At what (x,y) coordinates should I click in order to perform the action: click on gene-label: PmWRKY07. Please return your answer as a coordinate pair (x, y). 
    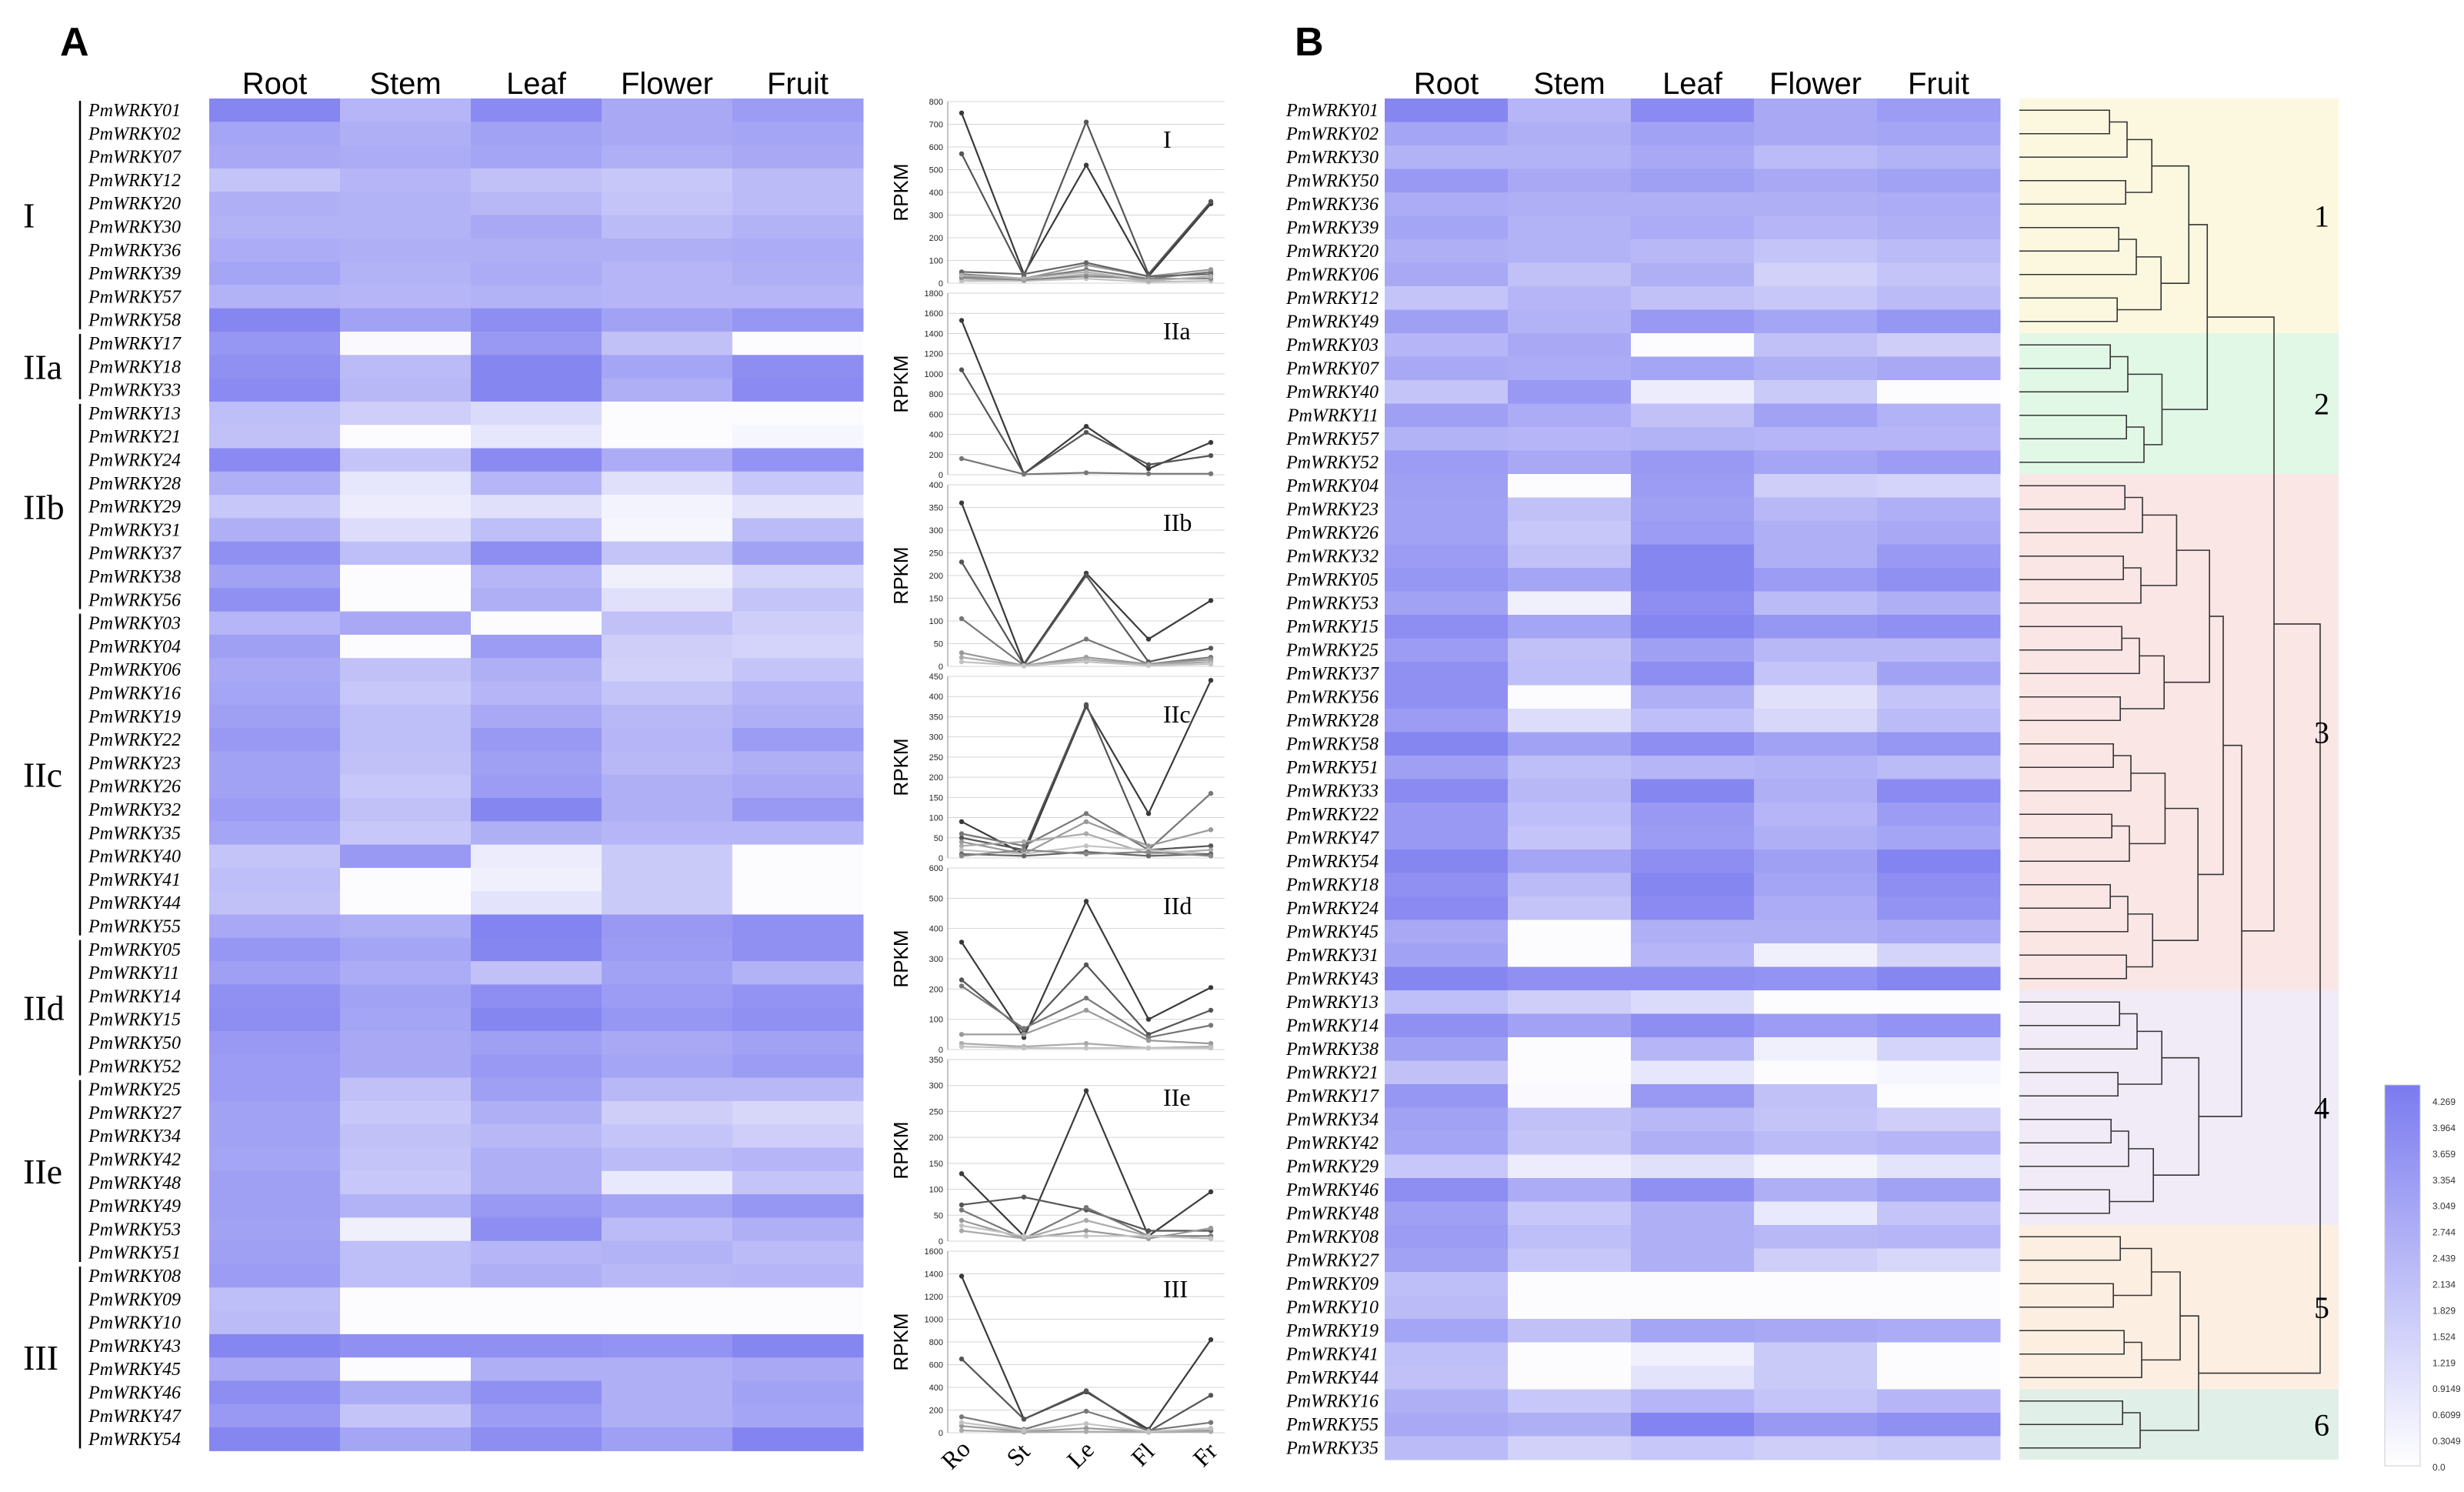
    Looking at the image, I should click on (1332, 369).